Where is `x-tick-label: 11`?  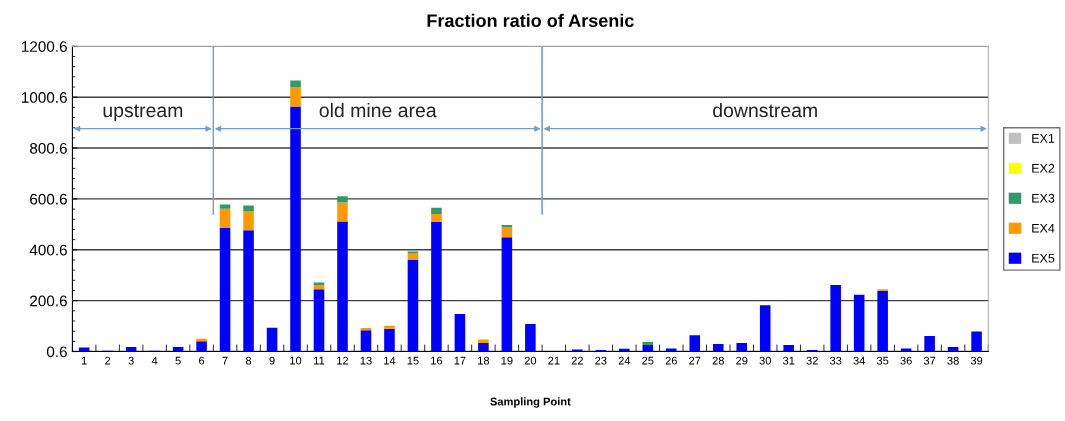
x-tick-label: 11 is located at coordinates (319, 360).